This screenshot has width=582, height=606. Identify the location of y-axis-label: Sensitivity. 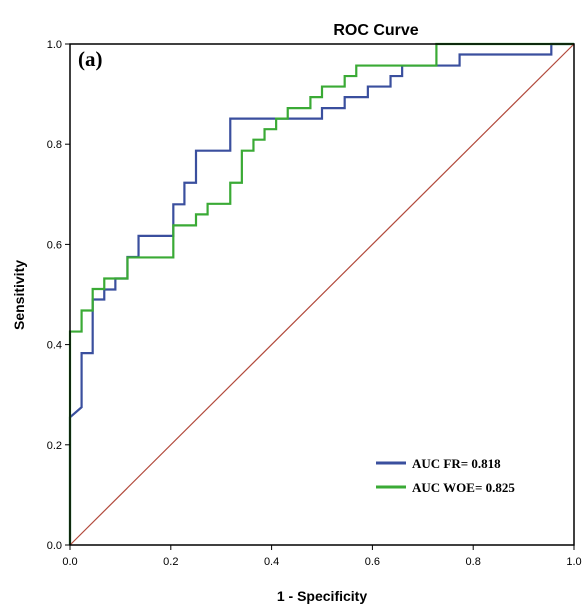
(19, 295).